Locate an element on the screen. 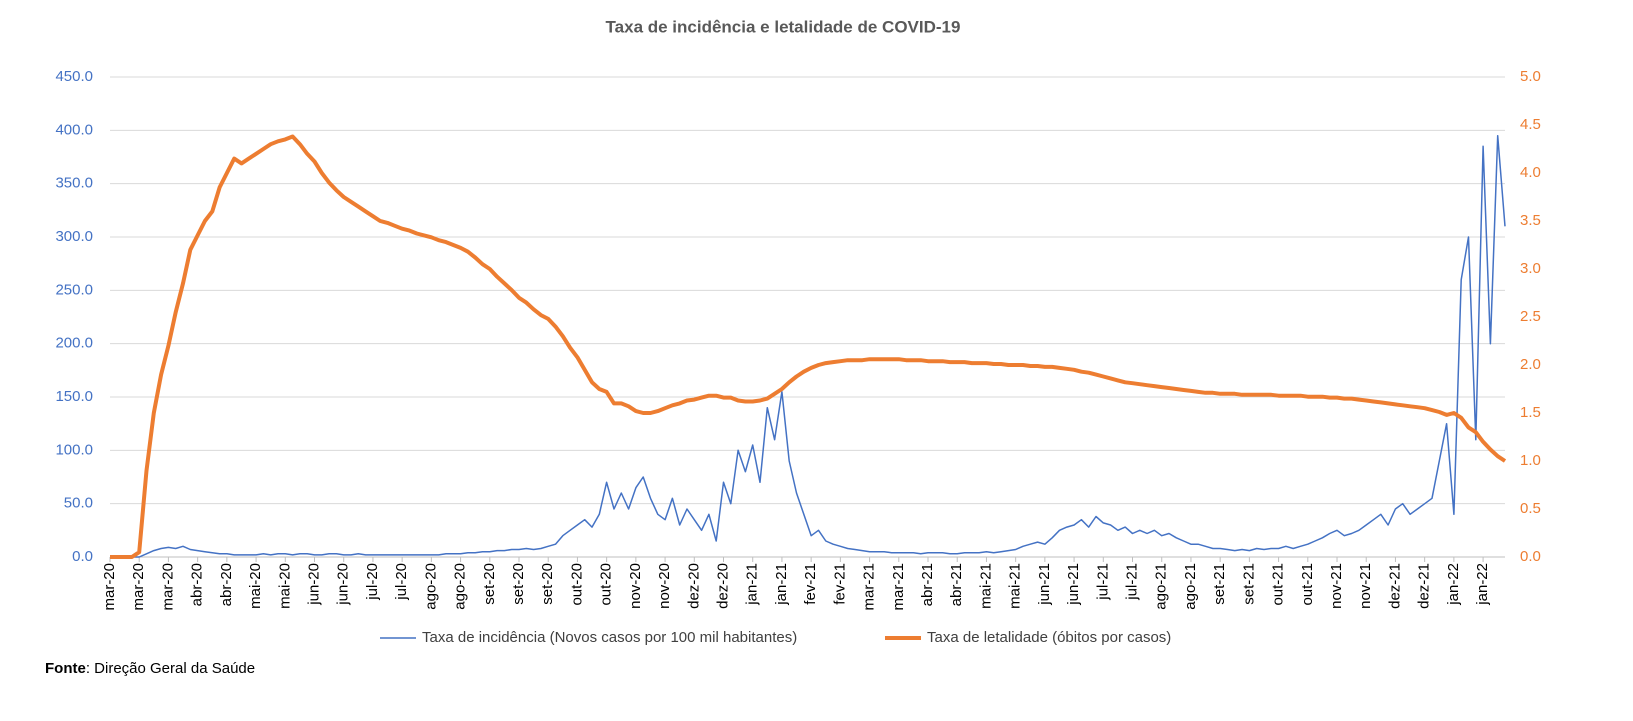 The width and height of the screenshot is (1633, 721). y-tick-label: 250.0 is located at coordinates (74, 289).